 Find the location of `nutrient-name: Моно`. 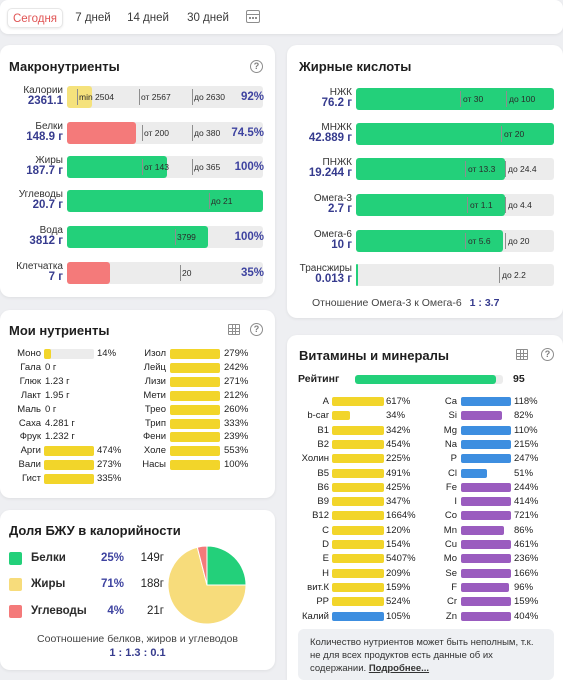

nutrient-name: Моно is located at coordinates (29, 353).